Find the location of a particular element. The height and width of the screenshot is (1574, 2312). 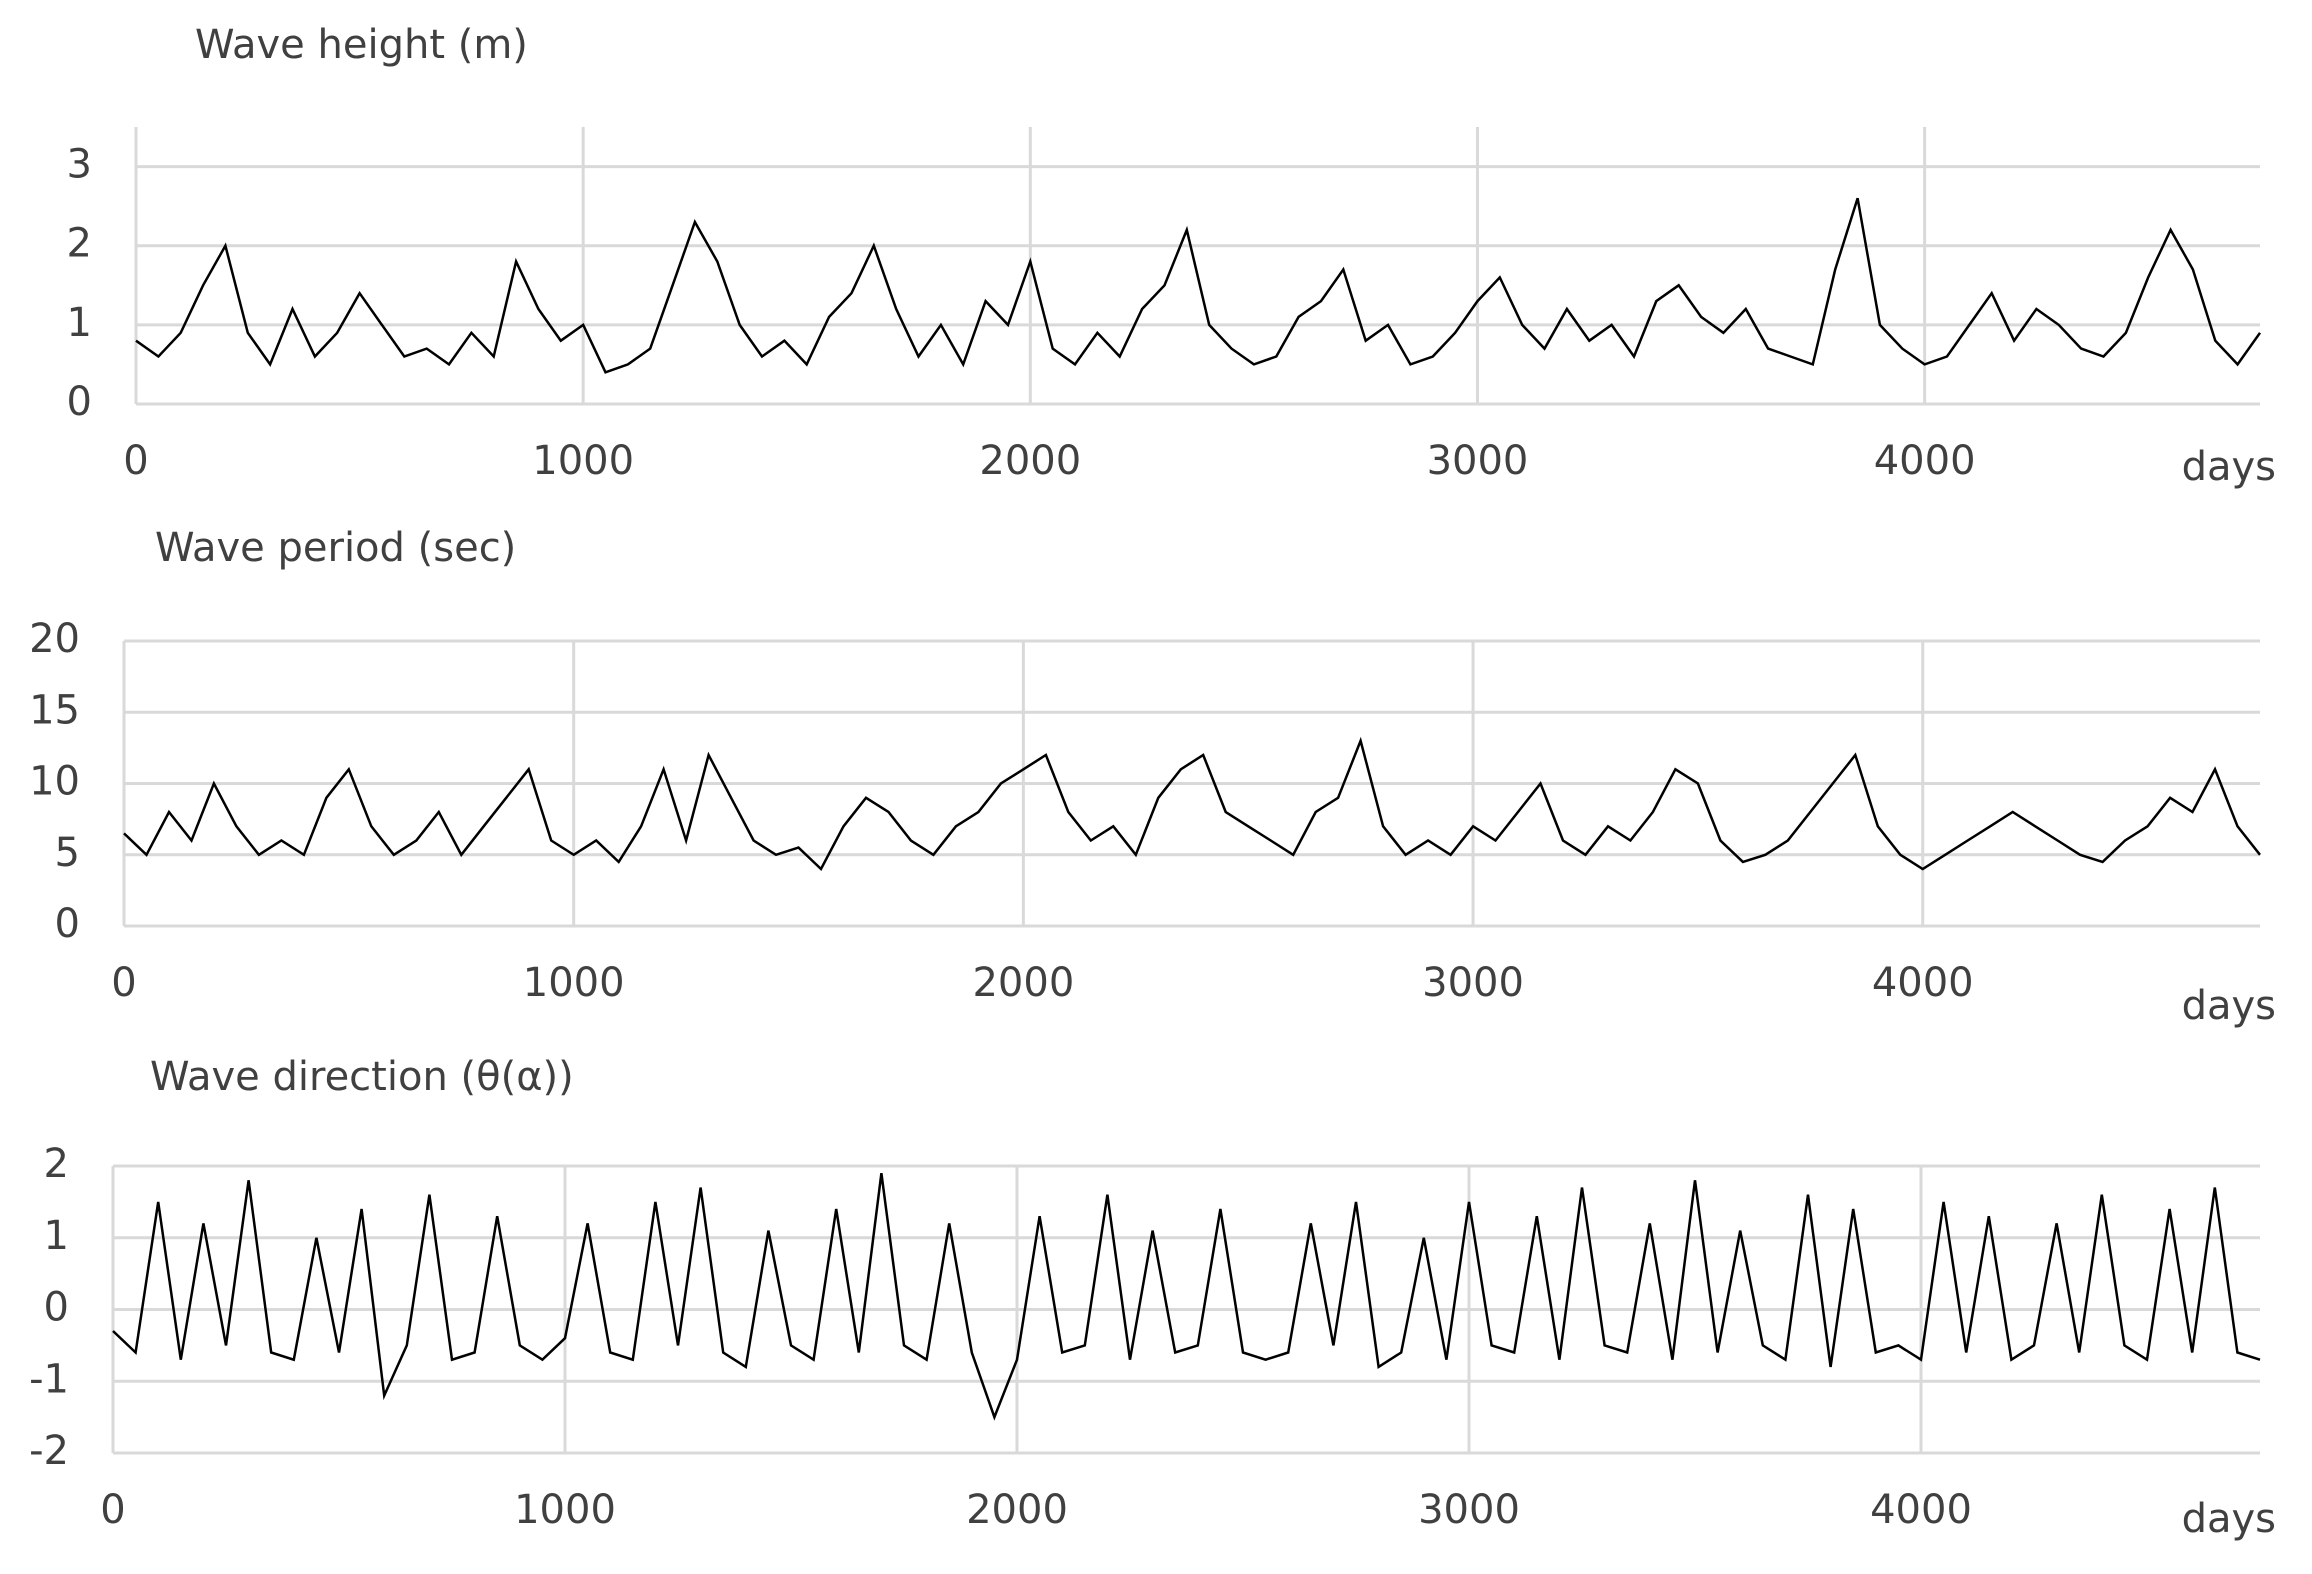

y-tick-label: 15 is located at coordinates (54, 710).